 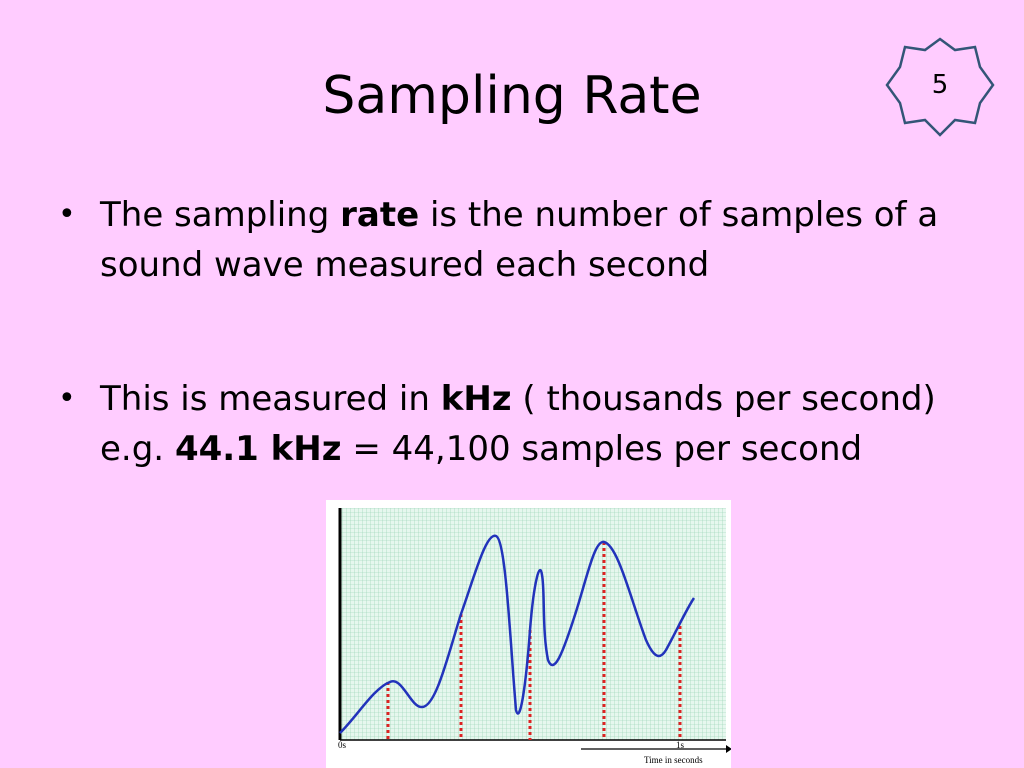 I want to click on text-run: This is measured in, so click(x=270, y=399).